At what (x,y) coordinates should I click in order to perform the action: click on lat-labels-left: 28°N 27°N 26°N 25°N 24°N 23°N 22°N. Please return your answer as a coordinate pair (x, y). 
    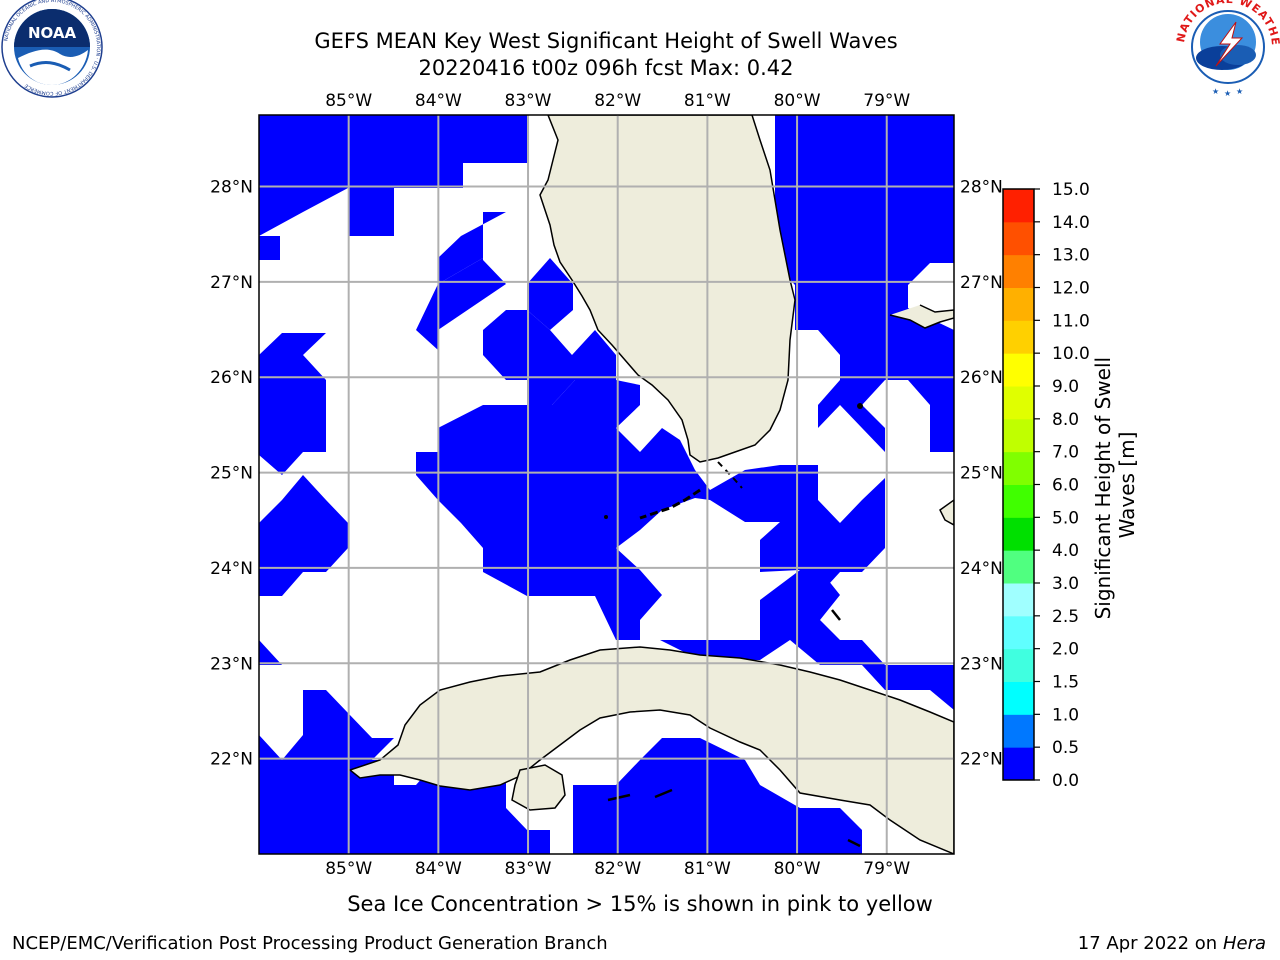
    Looking at the image, I should click on (231, 474).